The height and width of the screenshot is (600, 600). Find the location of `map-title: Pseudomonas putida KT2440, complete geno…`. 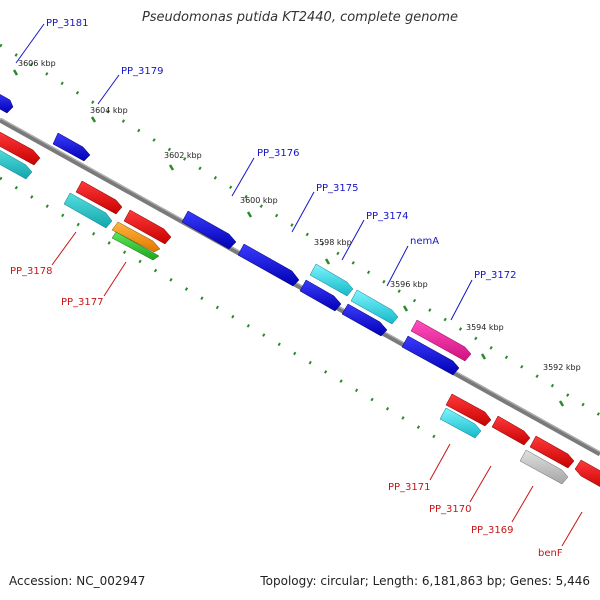

map-title: Pseudomonas putida KT2440, complete geno… is located at coordinates (300, 17).